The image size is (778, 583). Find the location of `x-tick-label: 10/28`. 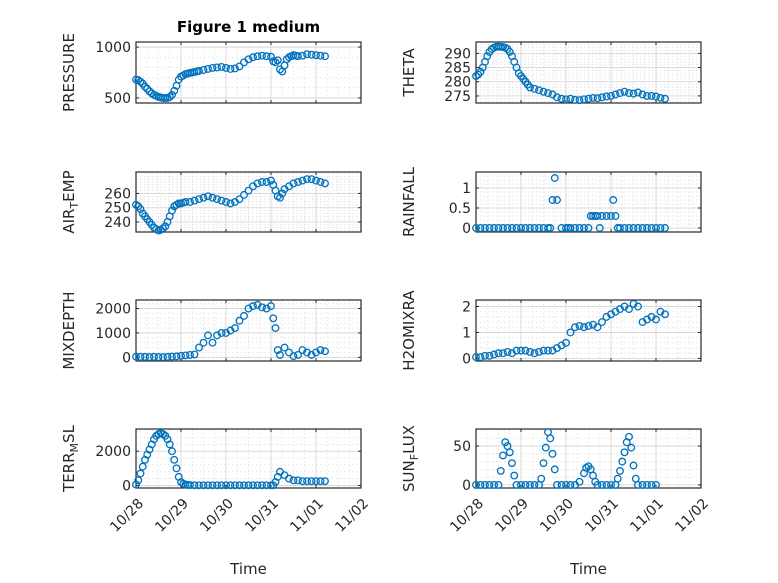

x-tick-label: 10/28 is located at coordinates (127, 516).